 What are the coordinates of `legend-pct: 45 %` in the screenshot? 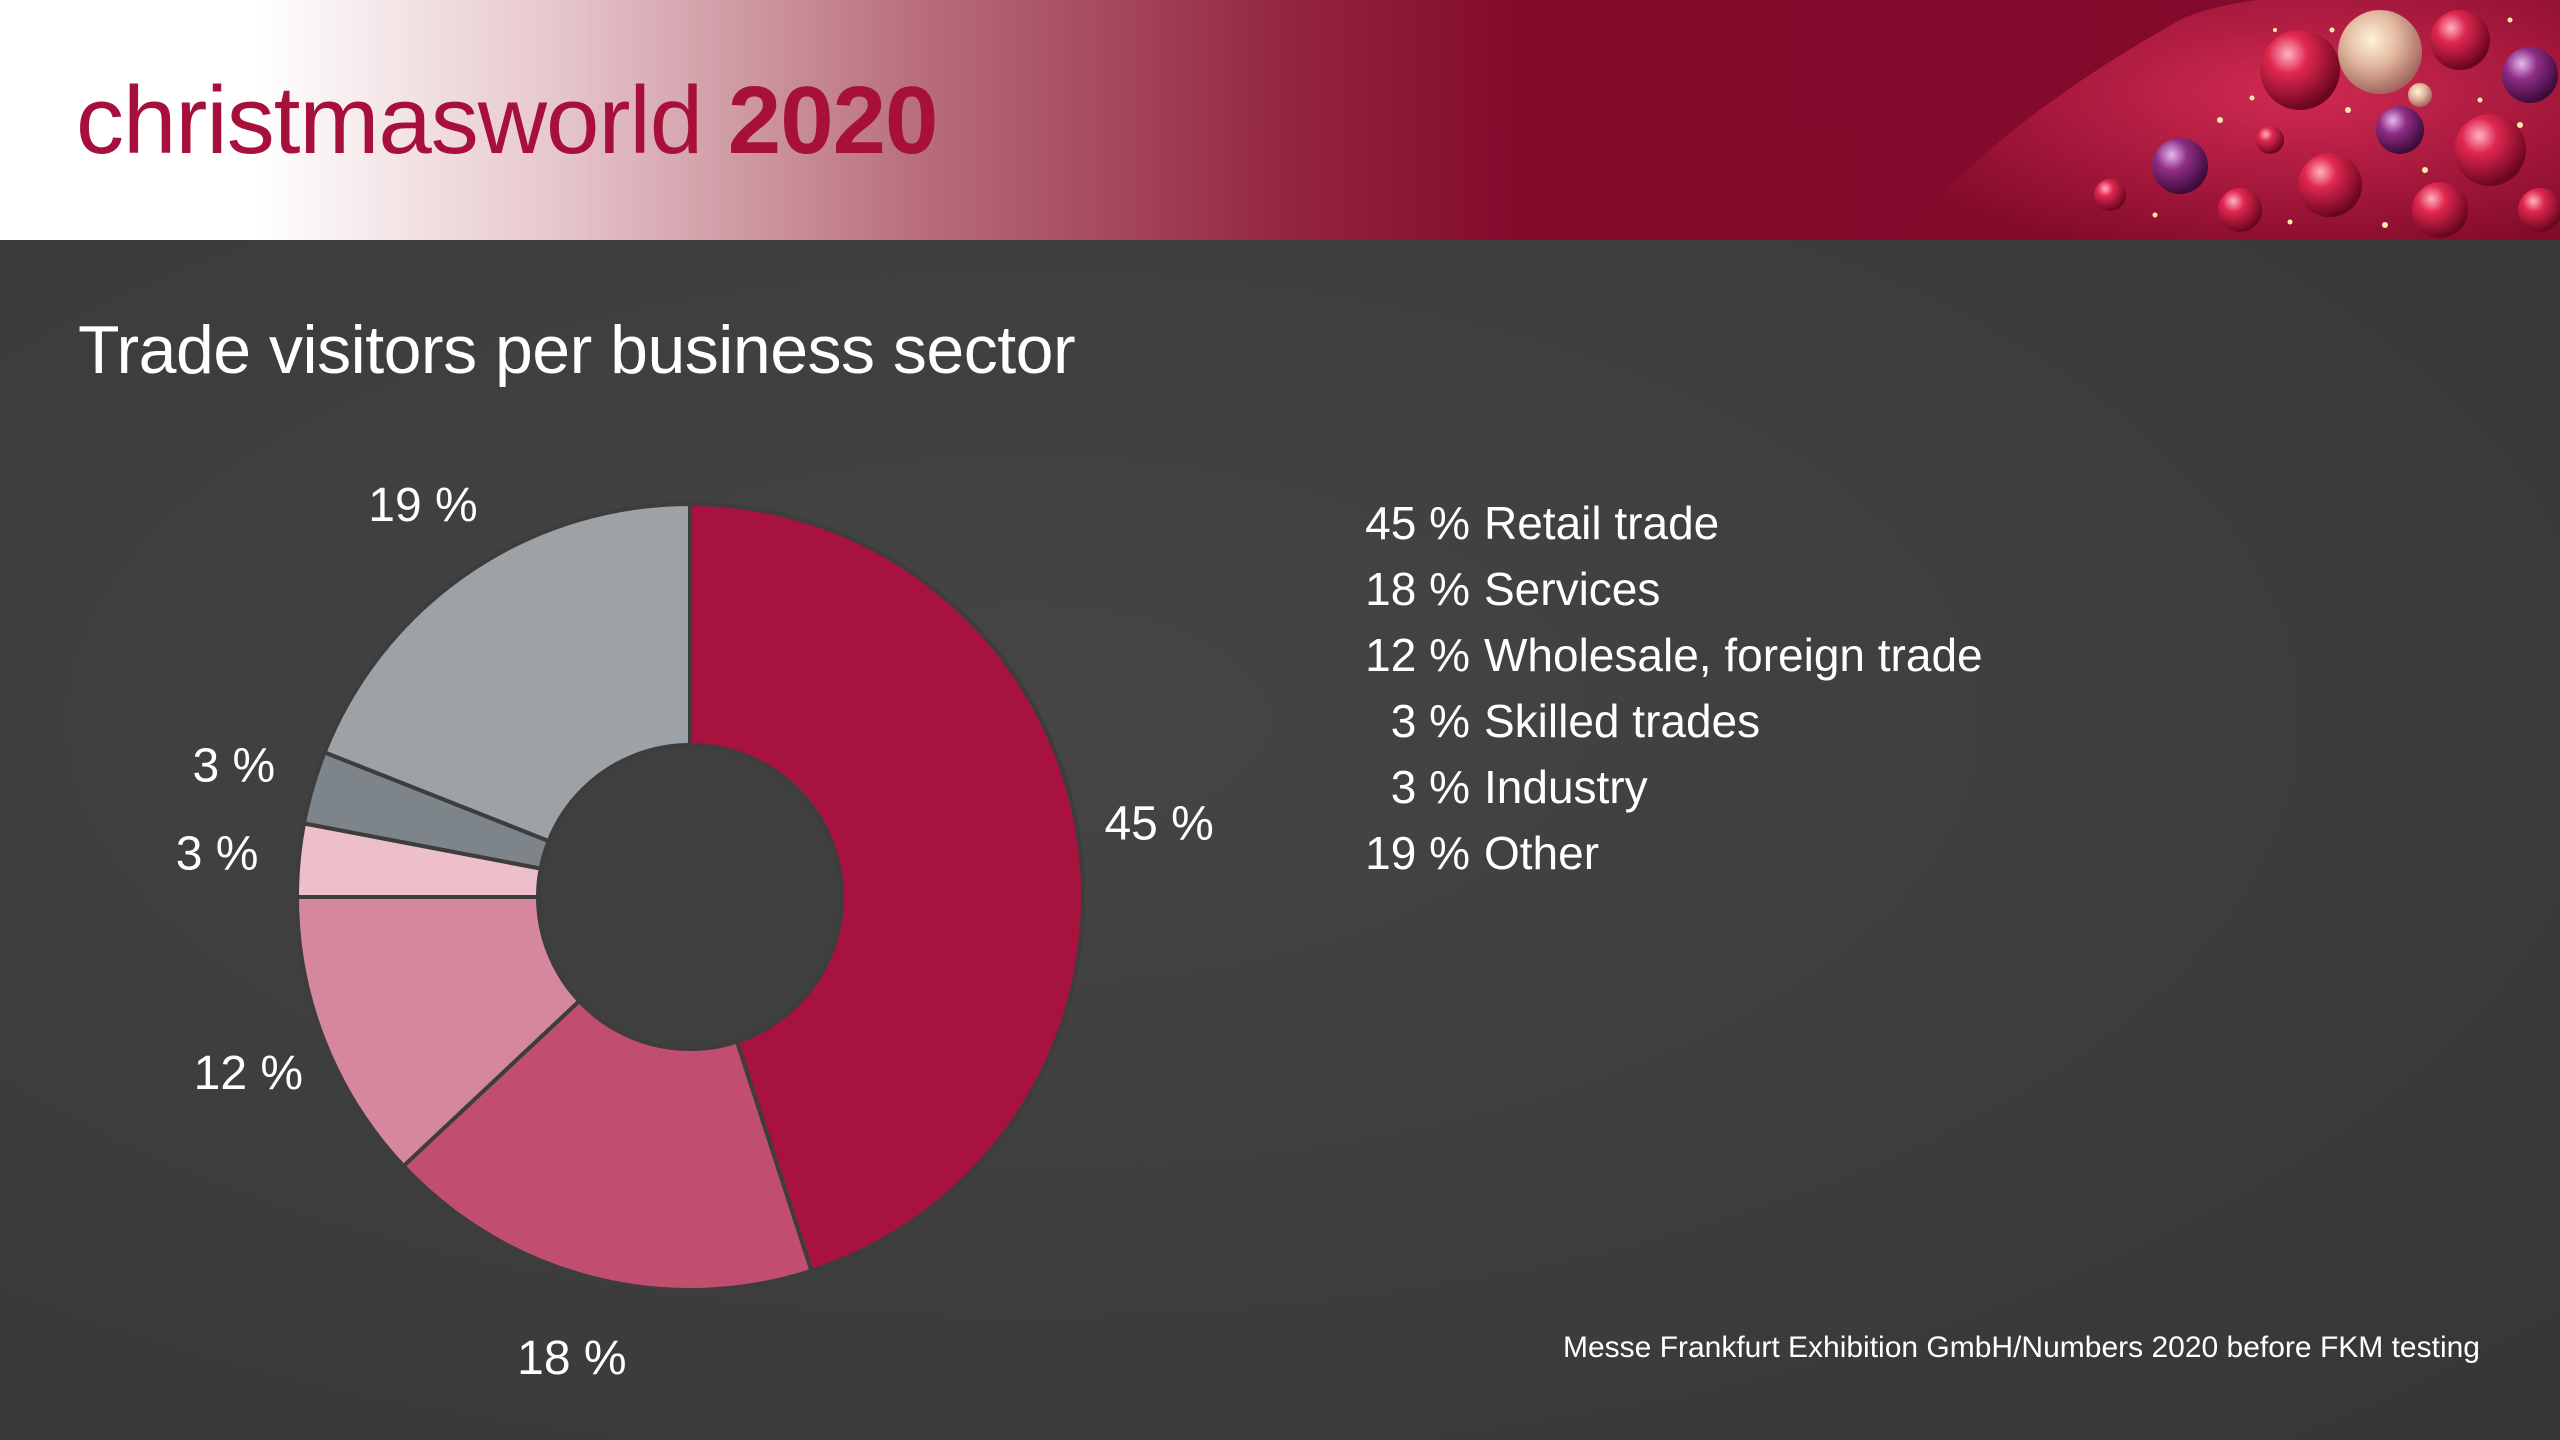 It's located at (1417, 523).